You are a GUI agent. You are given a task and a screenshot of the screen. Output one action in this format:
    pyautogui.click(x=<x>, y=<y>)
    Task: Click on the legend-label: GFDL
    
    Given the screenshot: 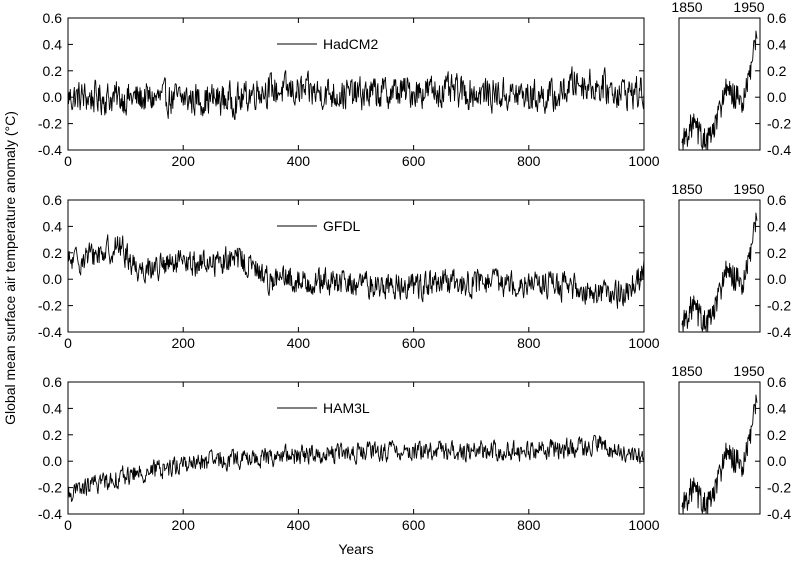 What is the action you would take?
    pyautogui.click(x=342, y=226)
    